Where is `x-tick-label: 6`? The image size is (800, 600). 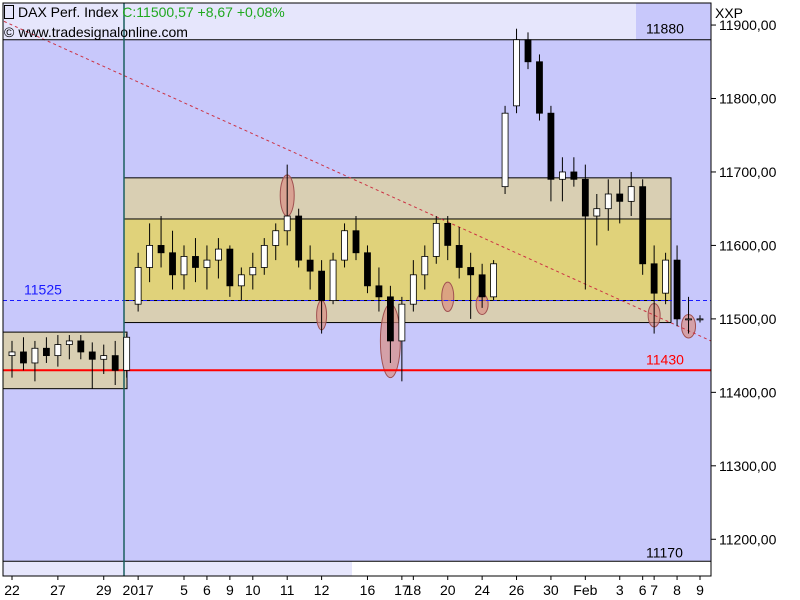
x-tick-label: 6 is located at coordinates (643, 590).